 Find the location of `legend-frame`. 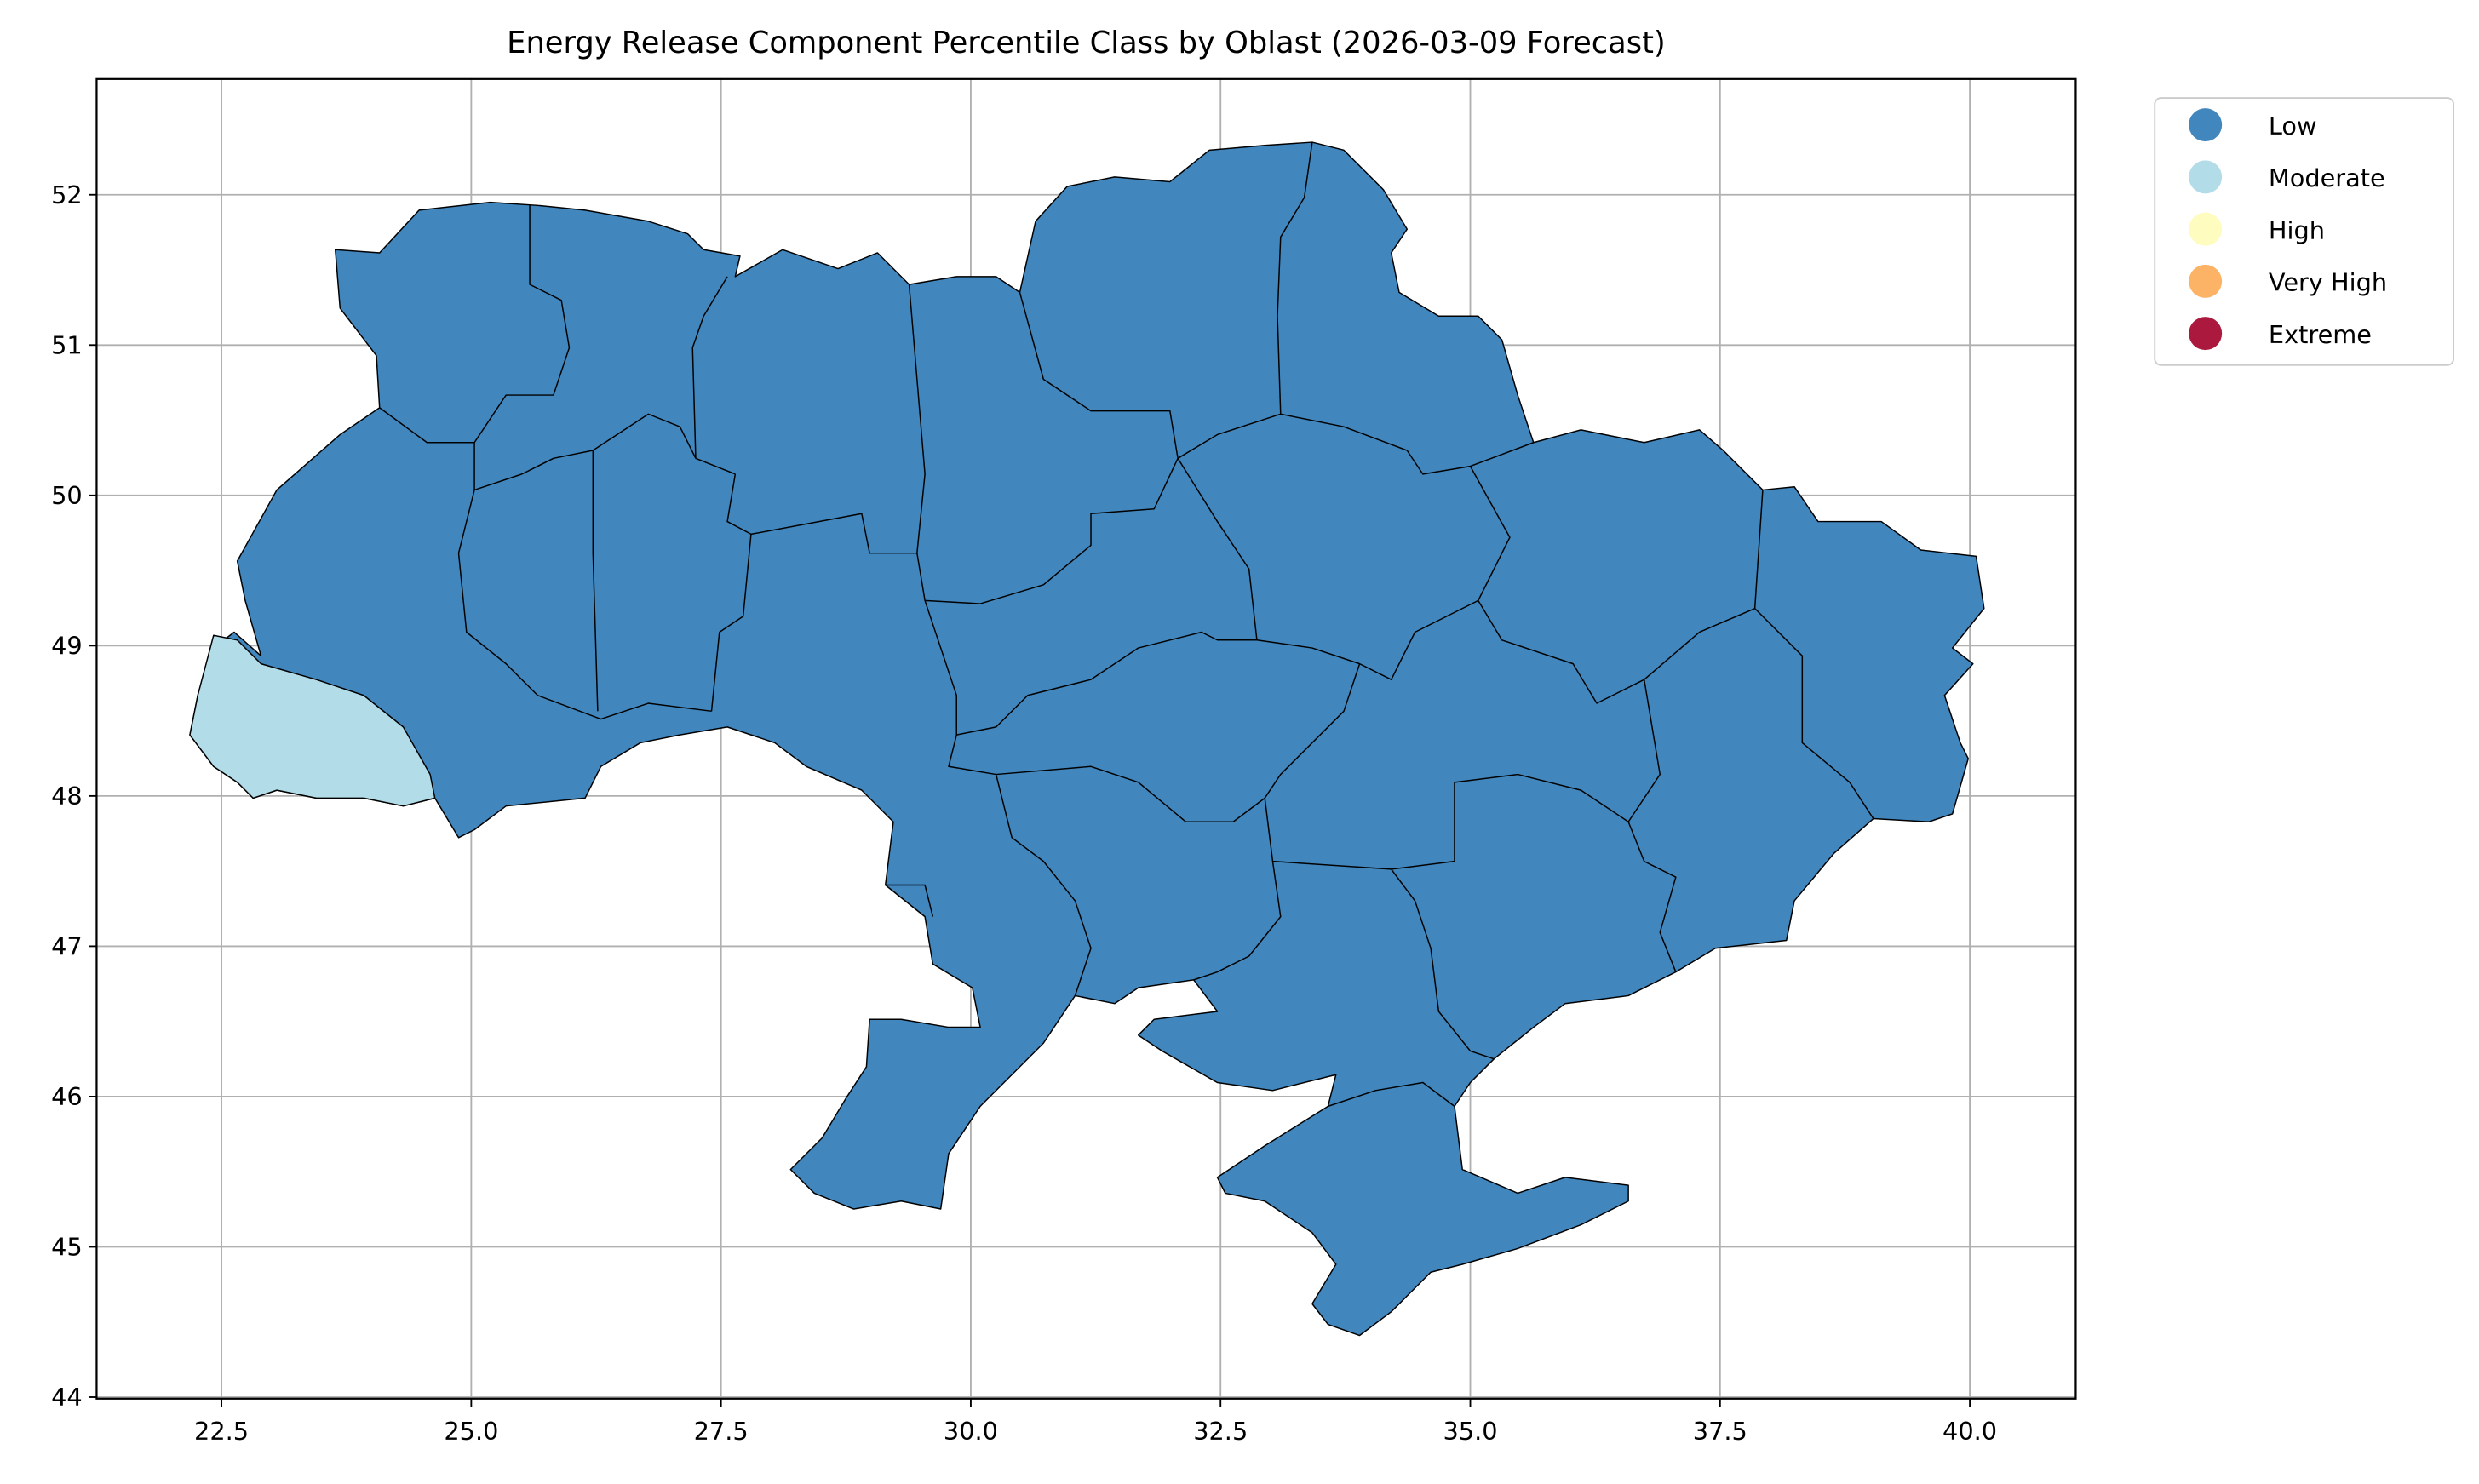

legend-frame is located at coordinates (2304, 232).